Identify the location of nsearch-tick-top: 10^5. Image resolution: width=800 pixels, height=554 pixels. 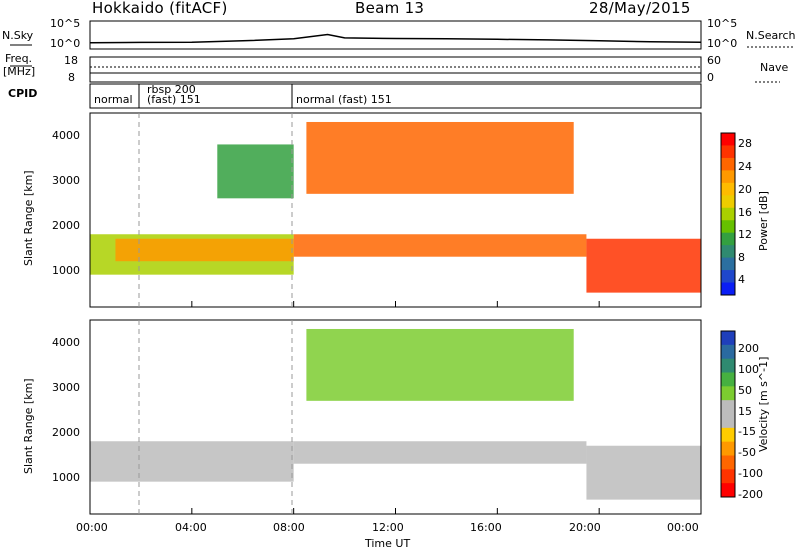
(722, 23).